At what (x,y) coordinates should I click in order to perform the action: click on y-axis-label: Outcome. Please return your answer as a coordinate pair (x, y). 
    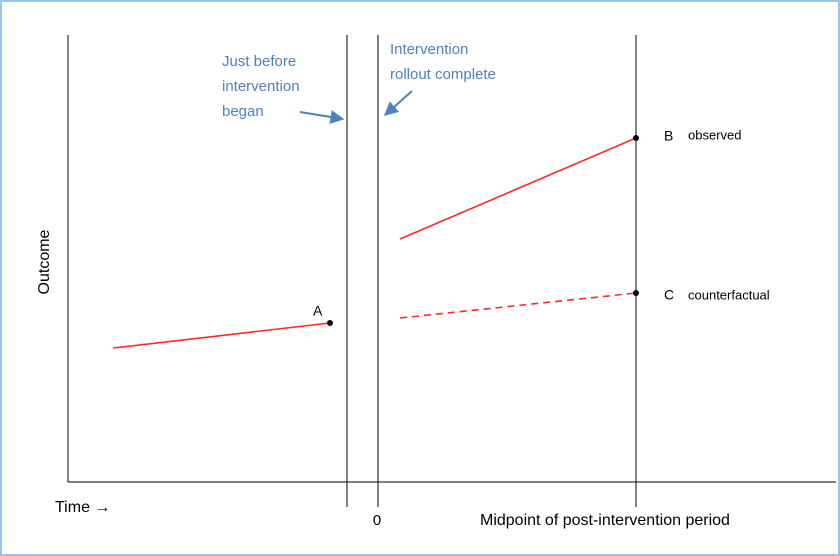
    Looking at the image, I should click on (44, 261).